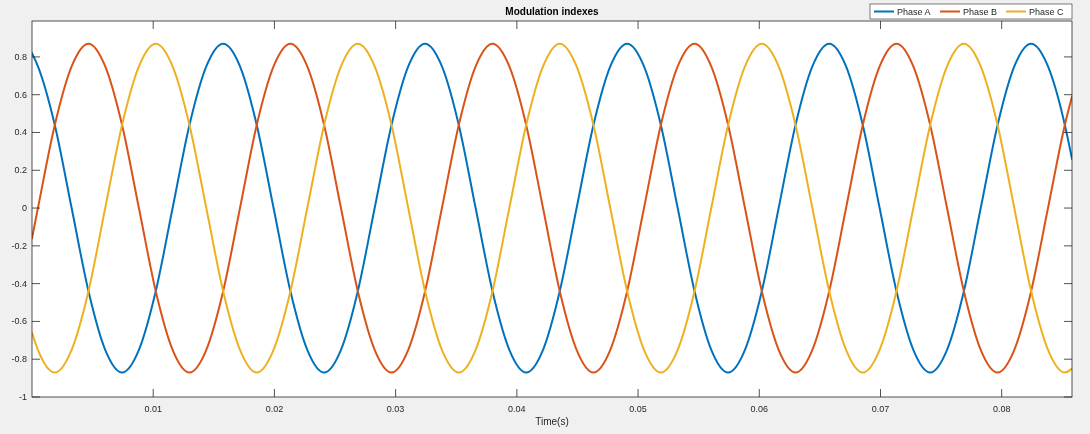 The image size is (1090, 434). Describe the element at coordinates (914, 12) in the screenshot. I see `legend-label: Phase A` at that location.